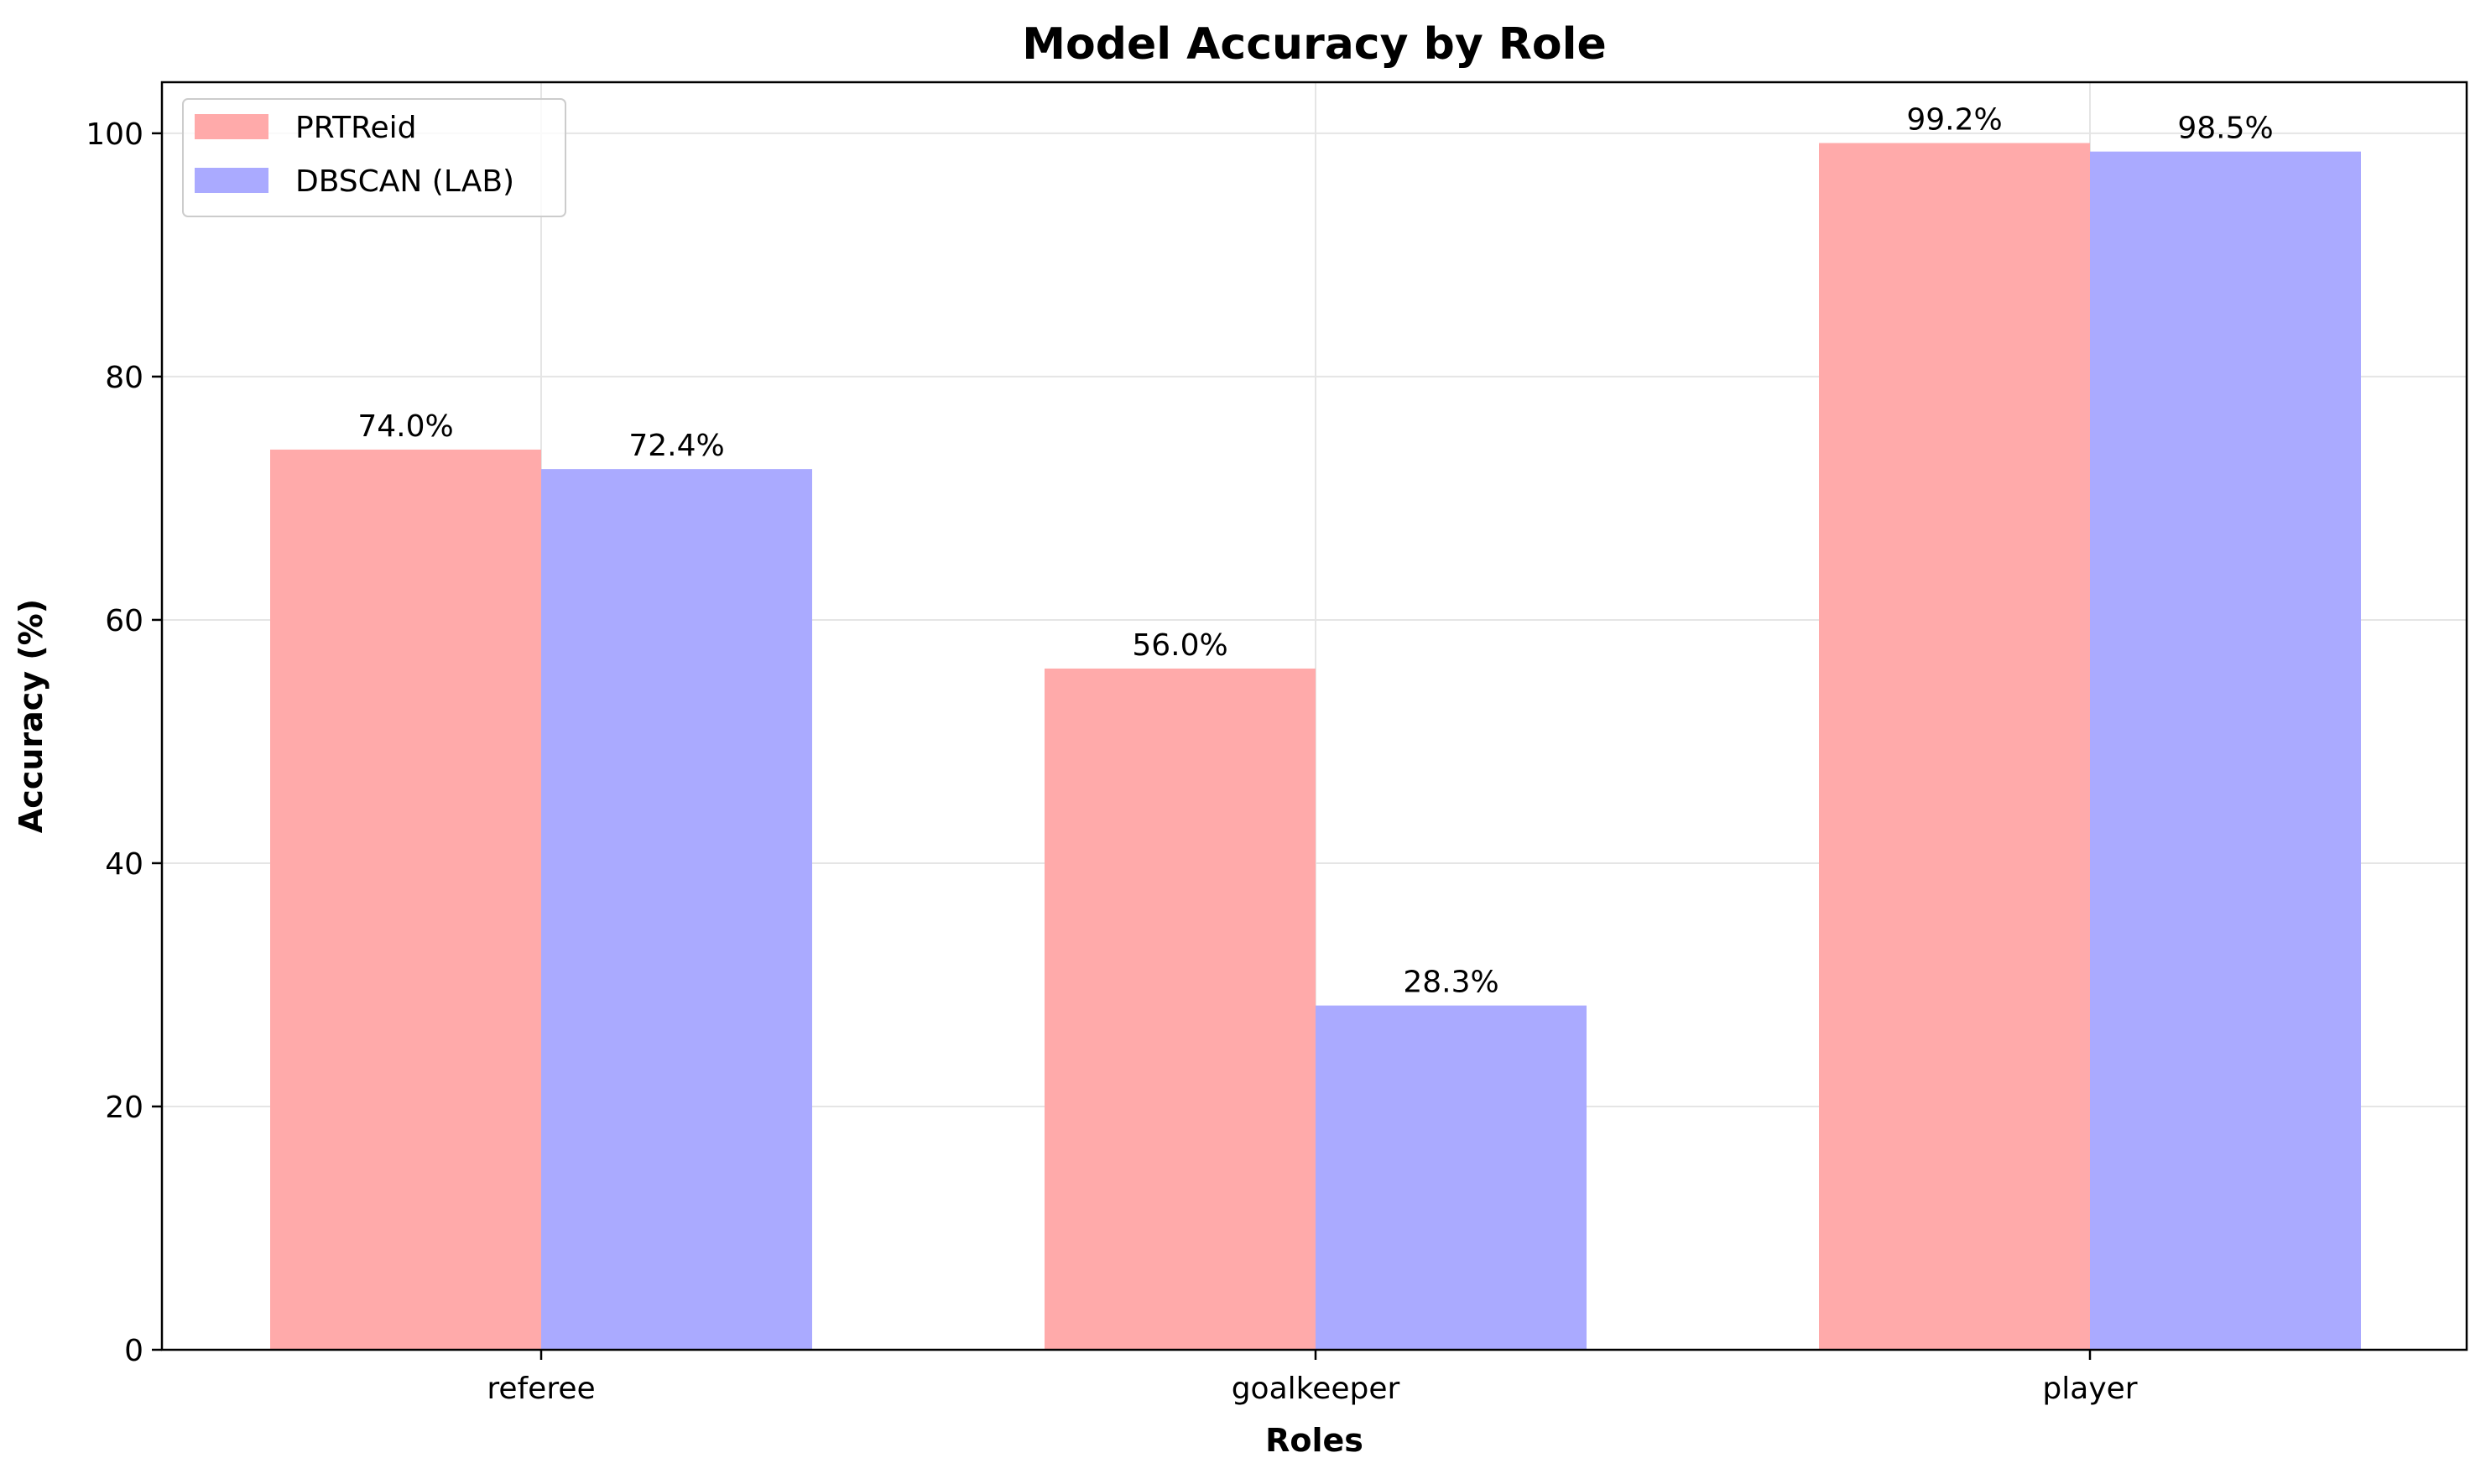 The image size is (2491, 1484). I want to click on bar-value-label: 72.4%, so click(676, 446).